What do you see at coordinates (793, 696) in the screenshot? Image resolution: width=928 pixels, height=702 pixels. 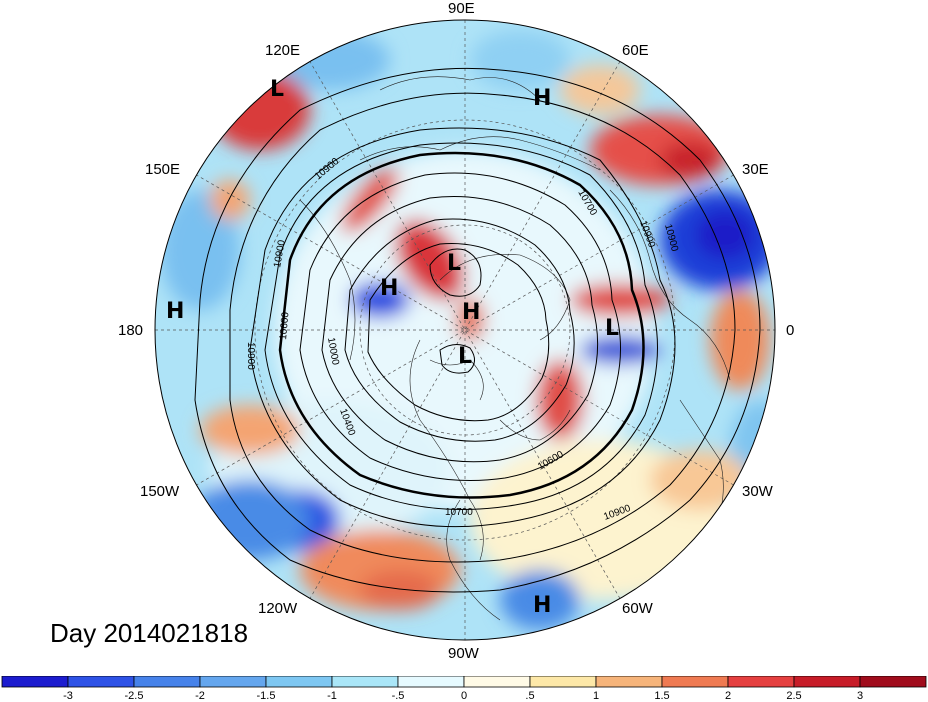 I see `colorbar-tick-label: 2.5` at bounding box center [793, 696].